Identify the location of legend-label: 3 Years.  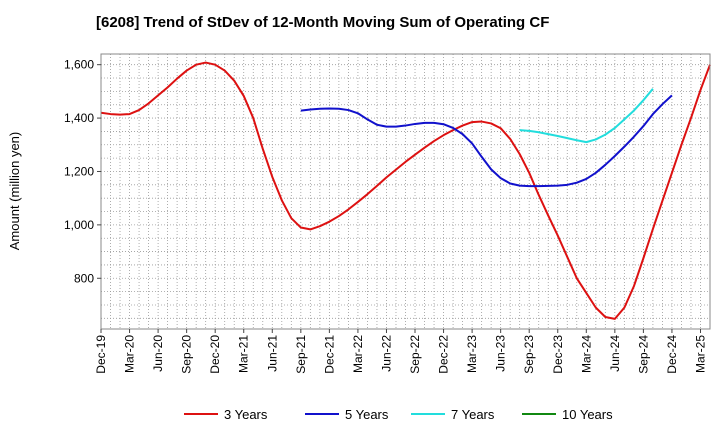
(246, 414).